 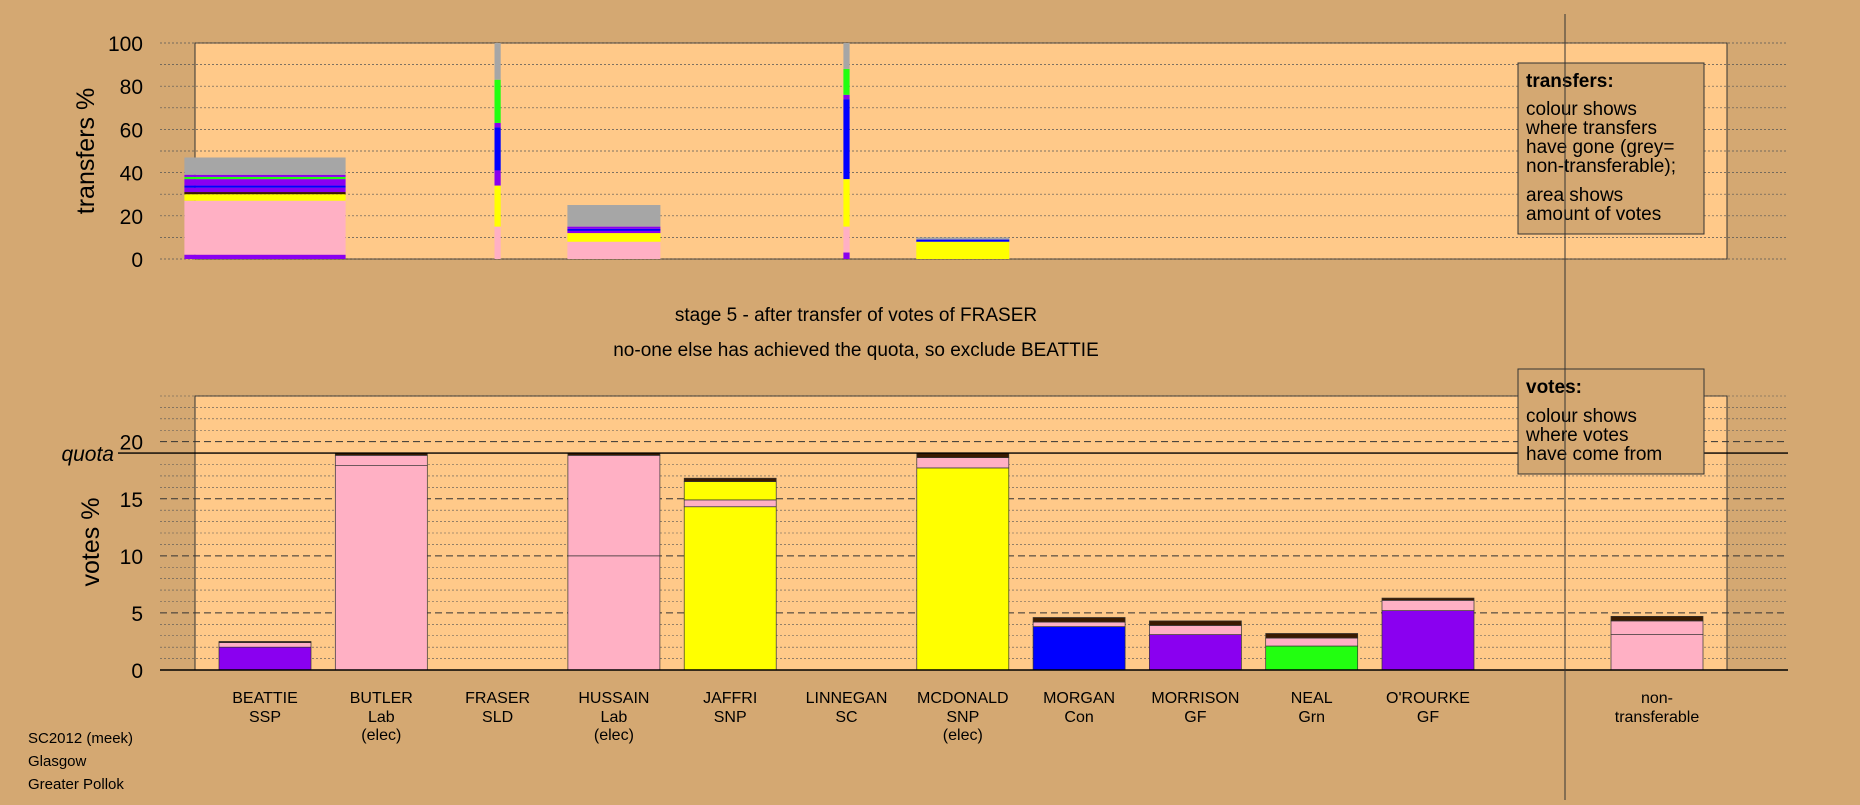 I want to click on candidate-party-label: Lab, so click(x=614, y=717).